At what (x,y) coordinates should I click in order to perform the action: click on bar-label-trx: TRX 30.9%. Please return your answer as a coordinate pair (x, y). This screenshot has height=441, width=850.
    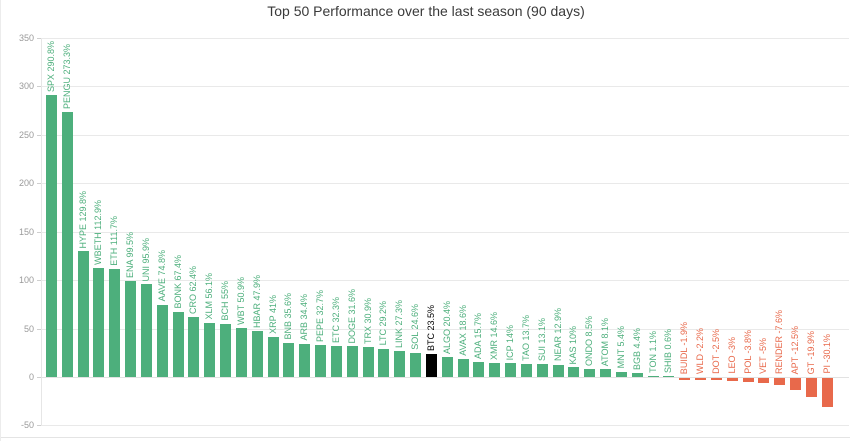
    Looking at the image, I should click on (367, 321).